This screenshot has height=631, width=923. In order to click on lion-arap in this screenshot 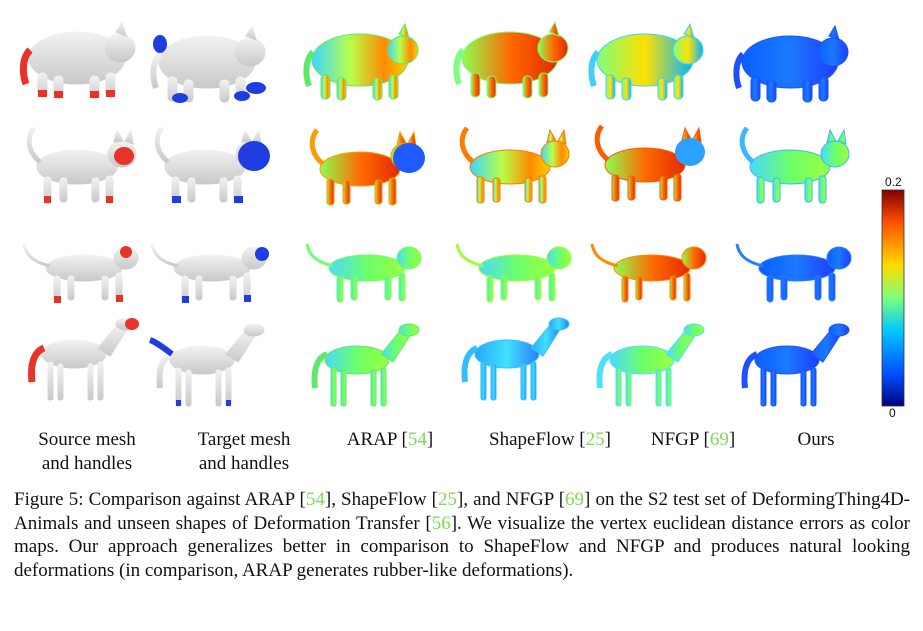, I will do `click(364, 273)`.